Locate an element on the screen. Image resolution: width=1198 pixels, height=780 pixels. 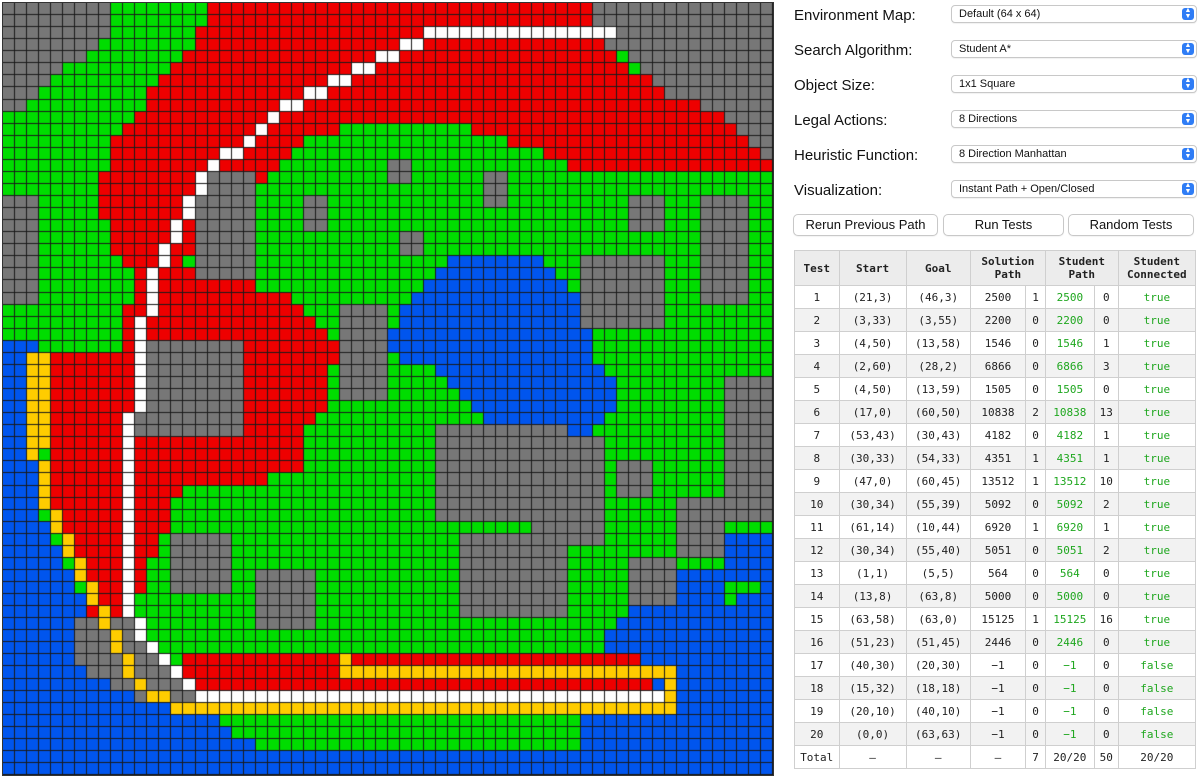
table-row: 20 (0,0) (63,63) −1 0 −1 0 false is located at coordinates (995, 734).